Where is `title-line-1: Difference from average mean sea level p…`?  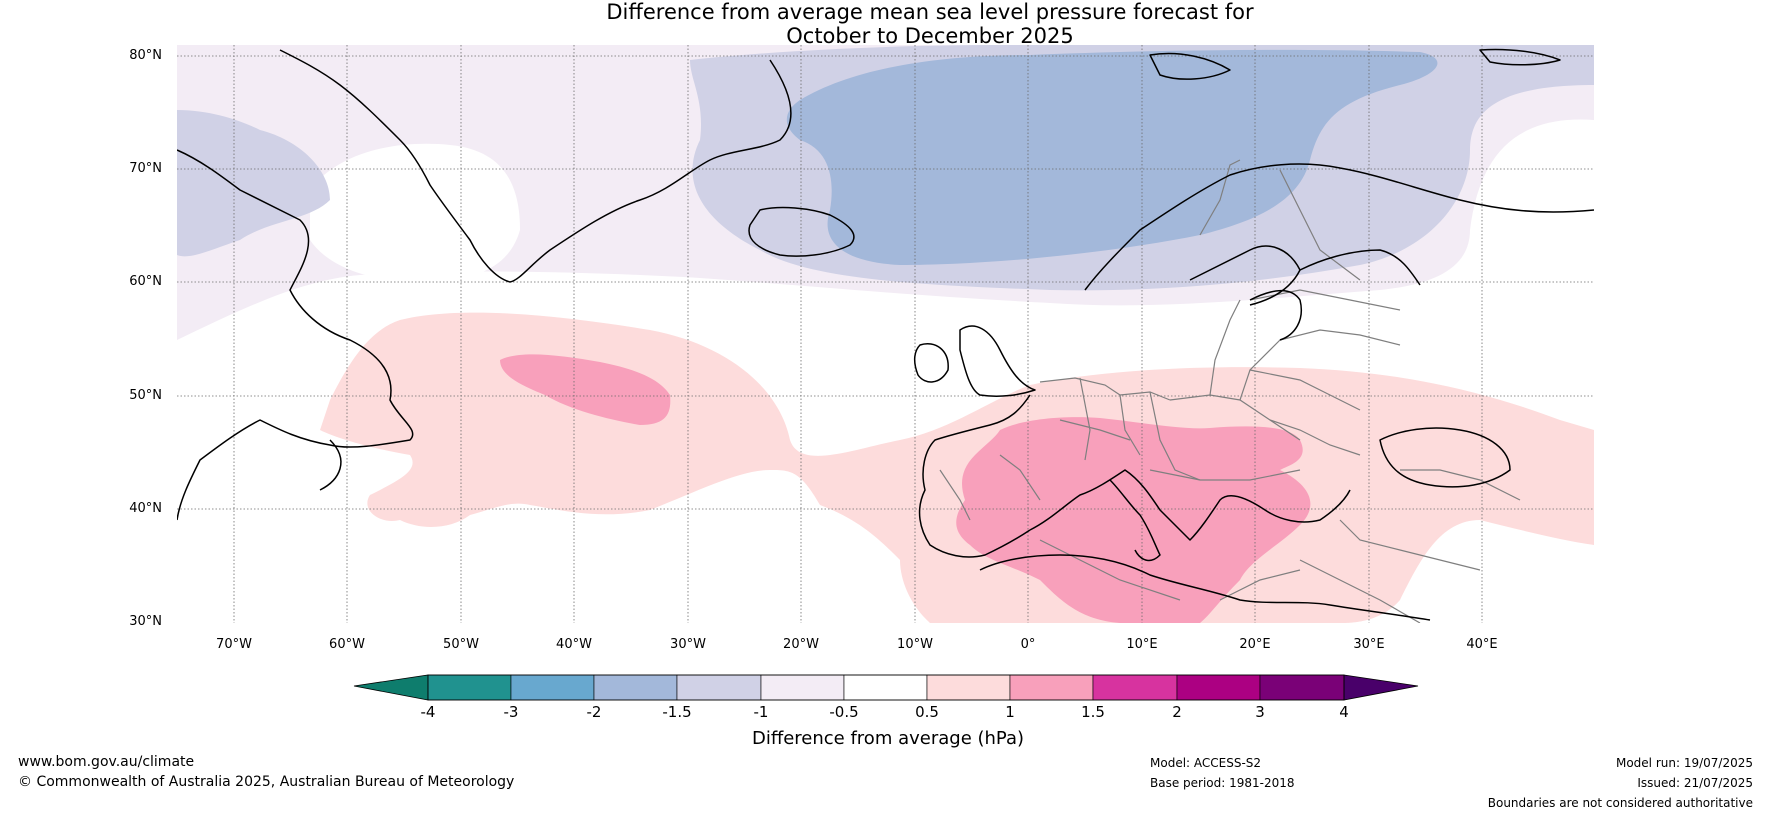
title-line-1: Difference from average mean sea level p… is located at coordinates (930, 12).